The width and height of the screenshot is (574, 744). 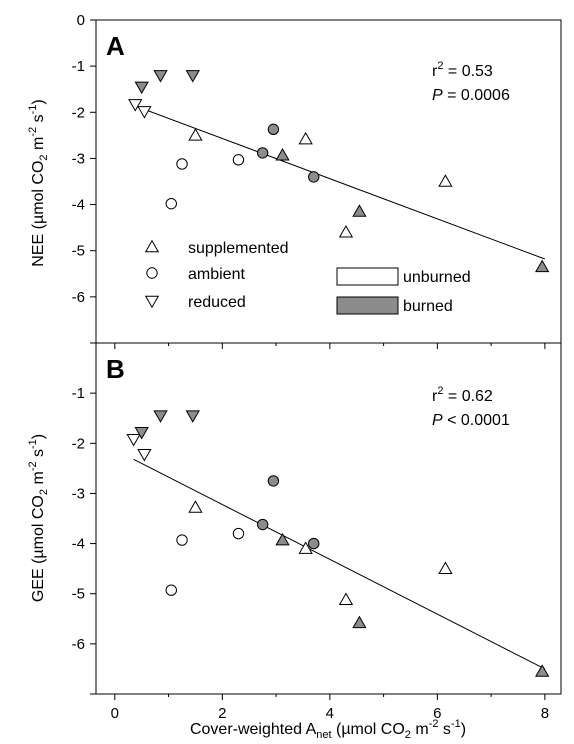 What do you see at coordinates (471, 95) in the screenshot?
I see `p-stat-a: P = 0.0006` at bounding box center [471, 95].